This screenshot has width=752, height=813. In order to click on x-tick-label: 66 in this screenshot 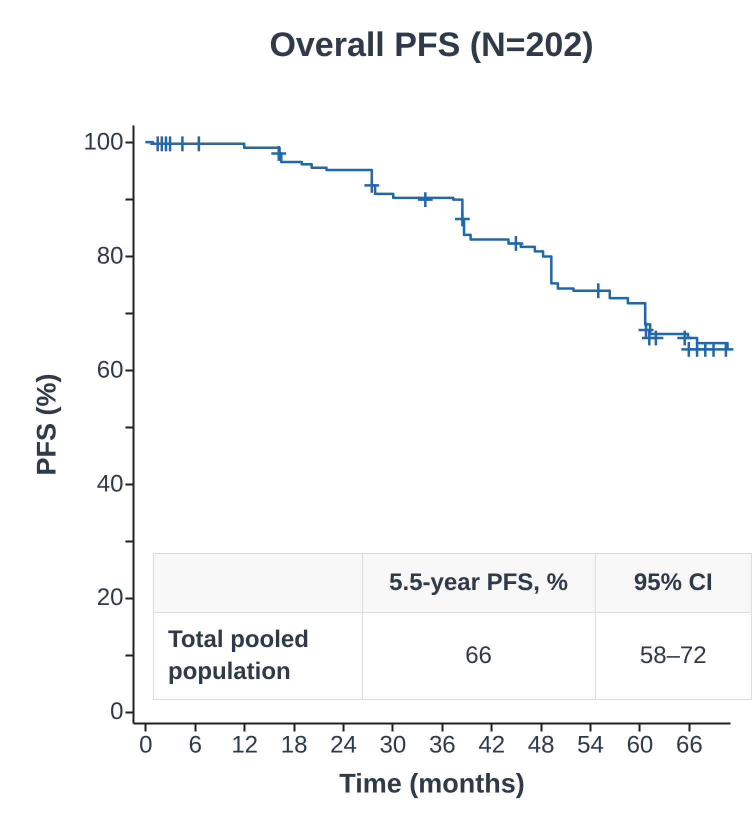, I will do `click(689, 745)`.